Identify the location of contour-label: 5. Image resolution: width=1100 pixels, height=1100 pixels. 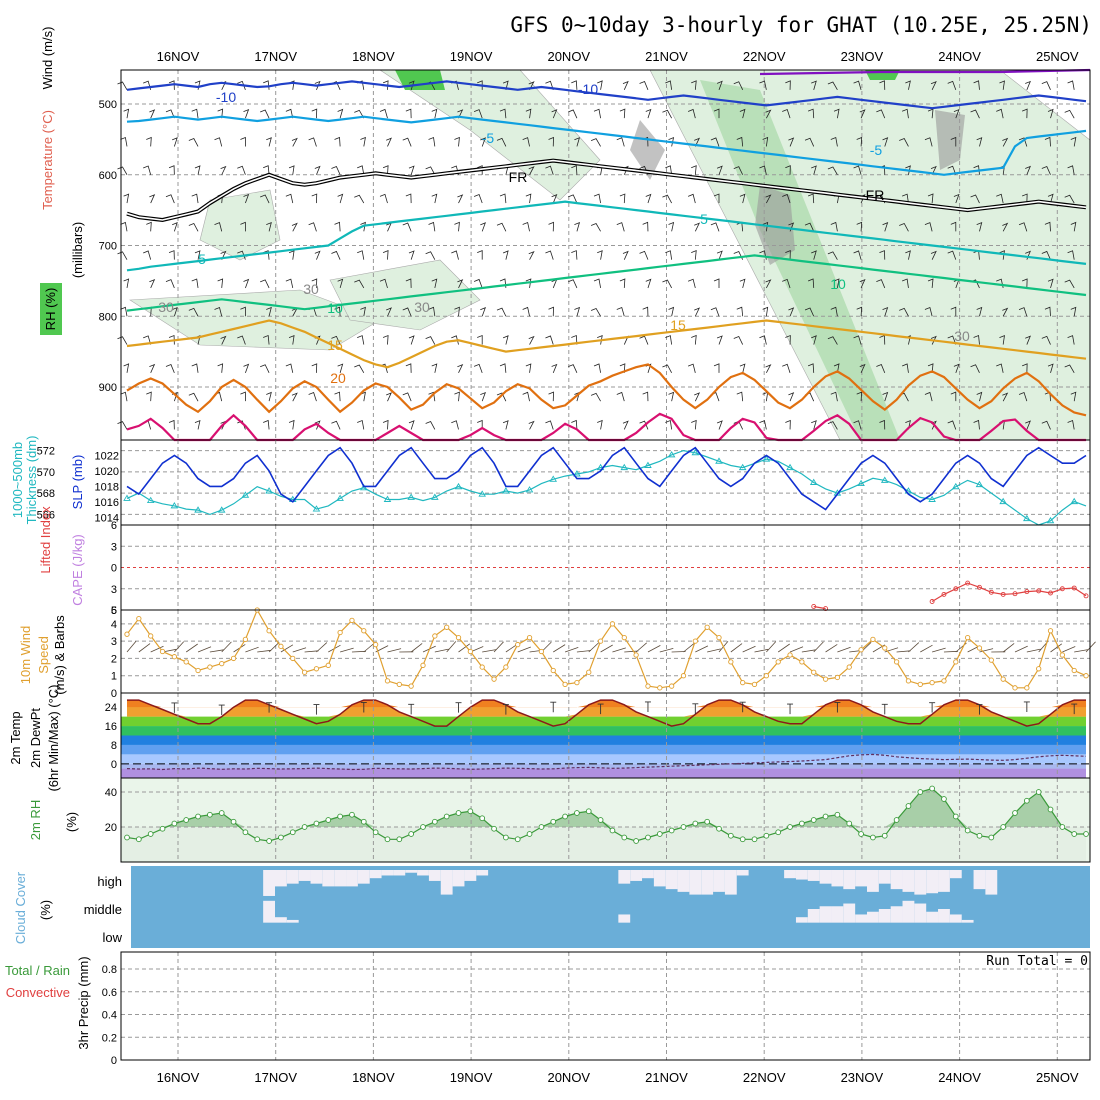
(704, 219).